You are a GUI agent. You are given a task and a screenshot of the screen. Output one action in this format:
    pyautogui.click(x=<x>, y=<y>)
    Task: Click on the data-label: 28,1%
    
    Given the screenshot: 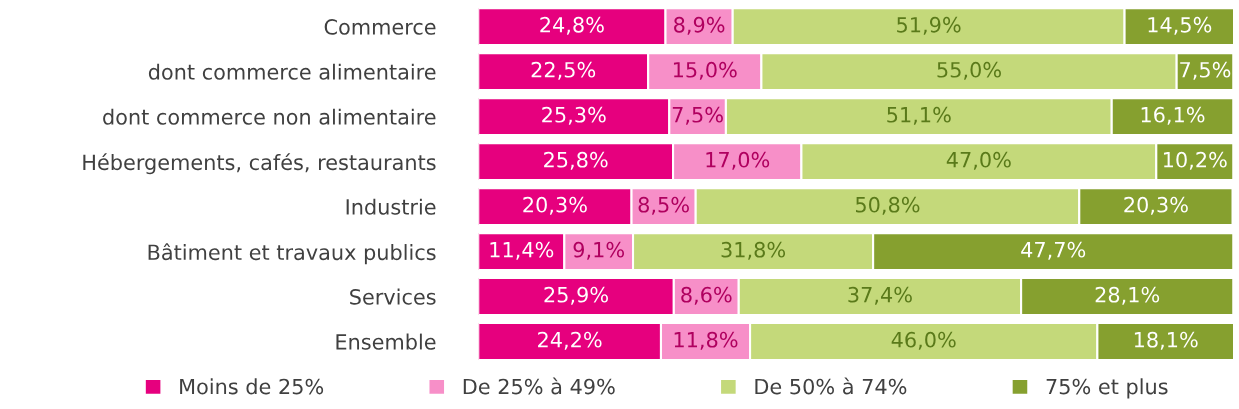 What is the action you would take?
    pyautogui.click(x=1127, y=295)
    